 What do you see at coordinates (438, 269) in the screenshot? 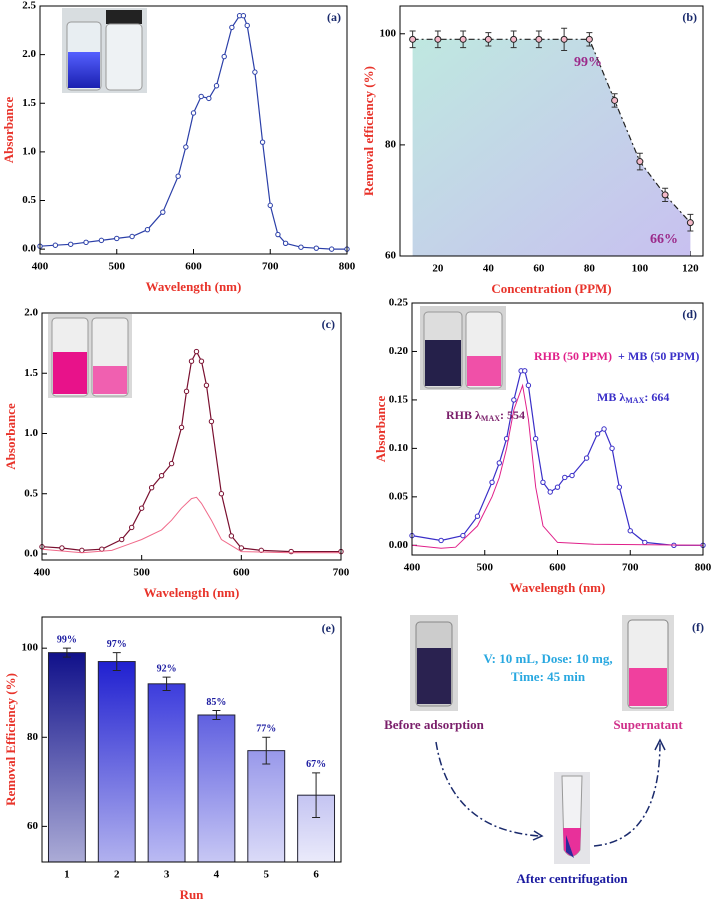
I see `x-tick-label: 20` at bounding box center [438, 269].